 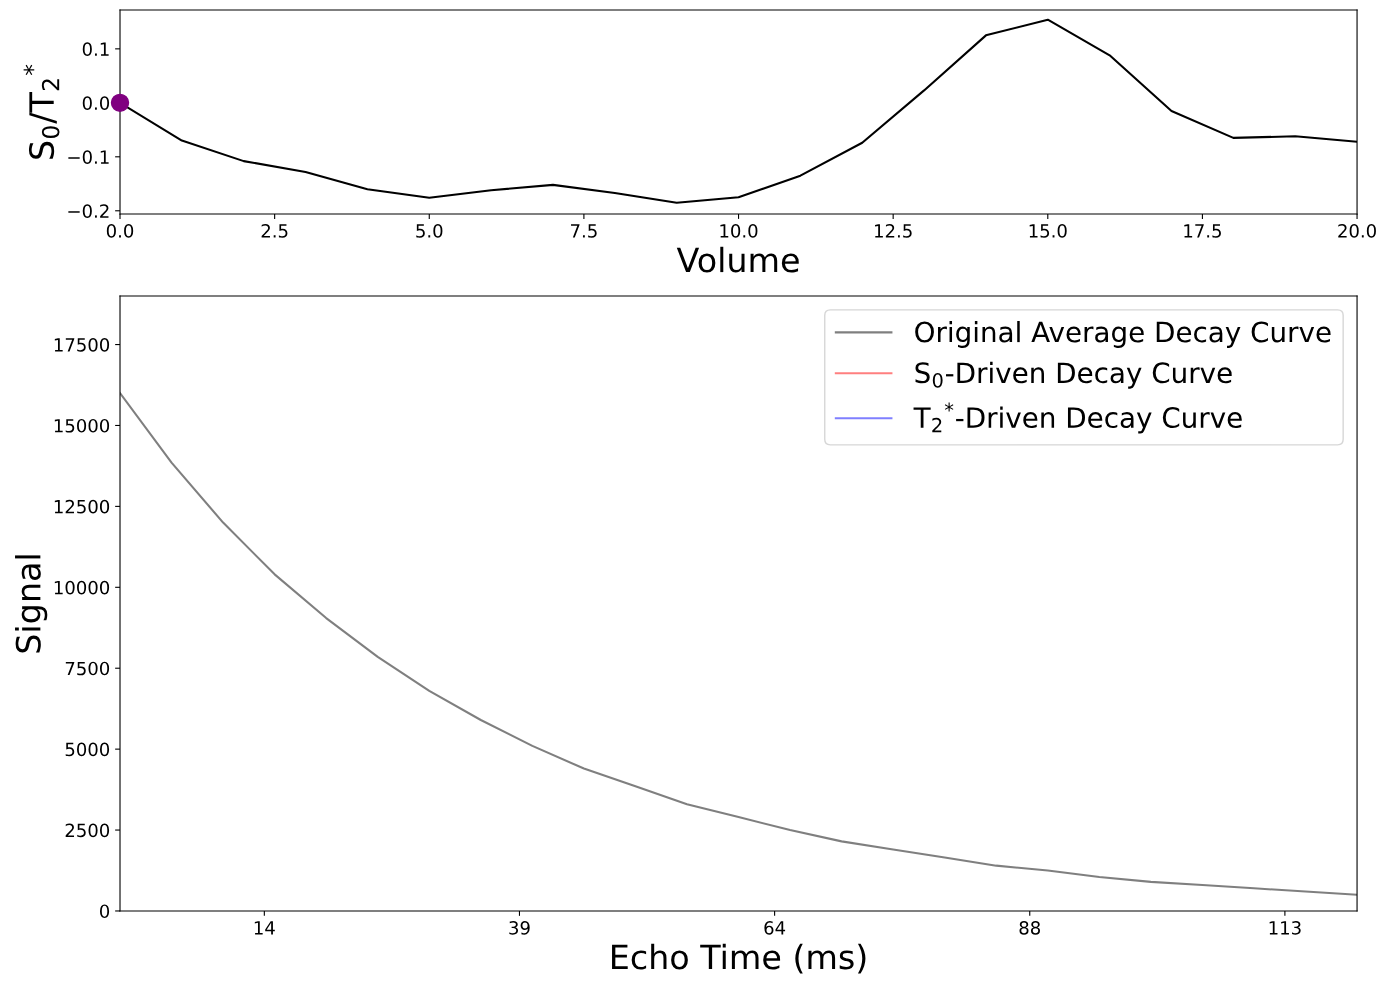 What do you see at coordinates (1357, 231) in the screenshot?
I see `x-tick-label: 20.0` at bounding box center [1357, 231].